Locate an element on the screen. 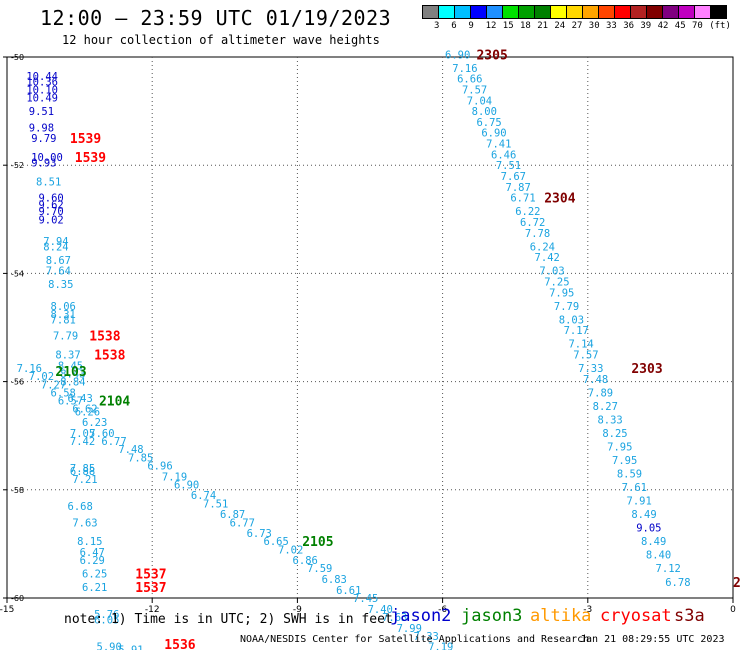 The image size is (740, 650). y-tick-label: -60 is located at coordinates (17, 598).